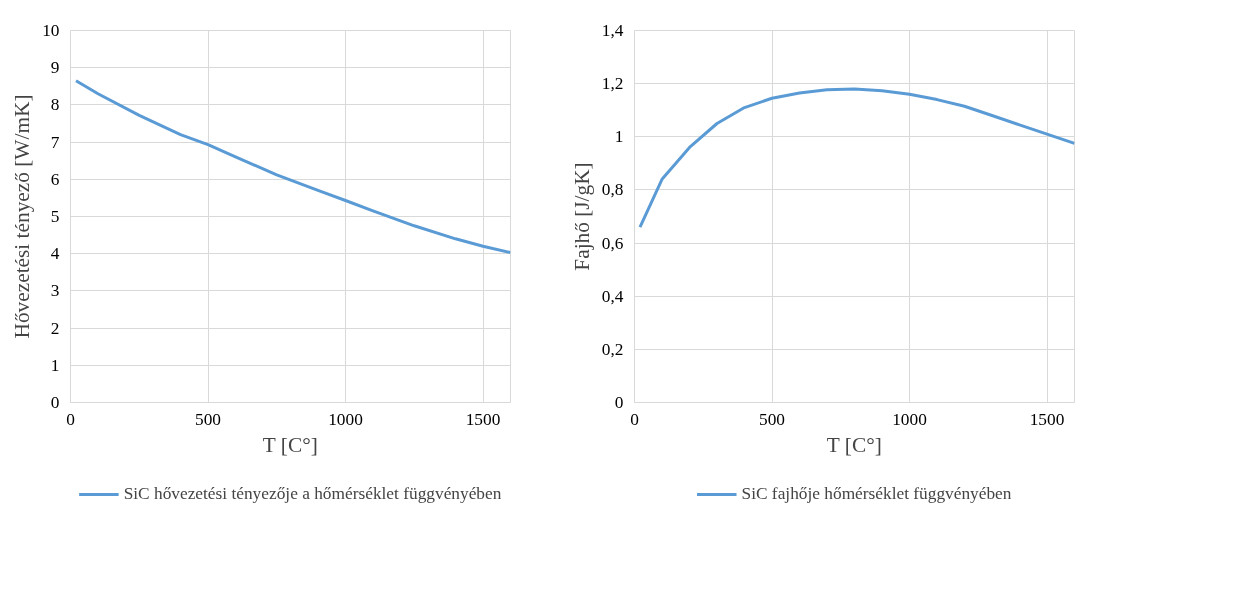  What do you see at coordinates (55, 291) in the screenshot?
I see `y-tick-label: 3` at bounding box center [55, 291].